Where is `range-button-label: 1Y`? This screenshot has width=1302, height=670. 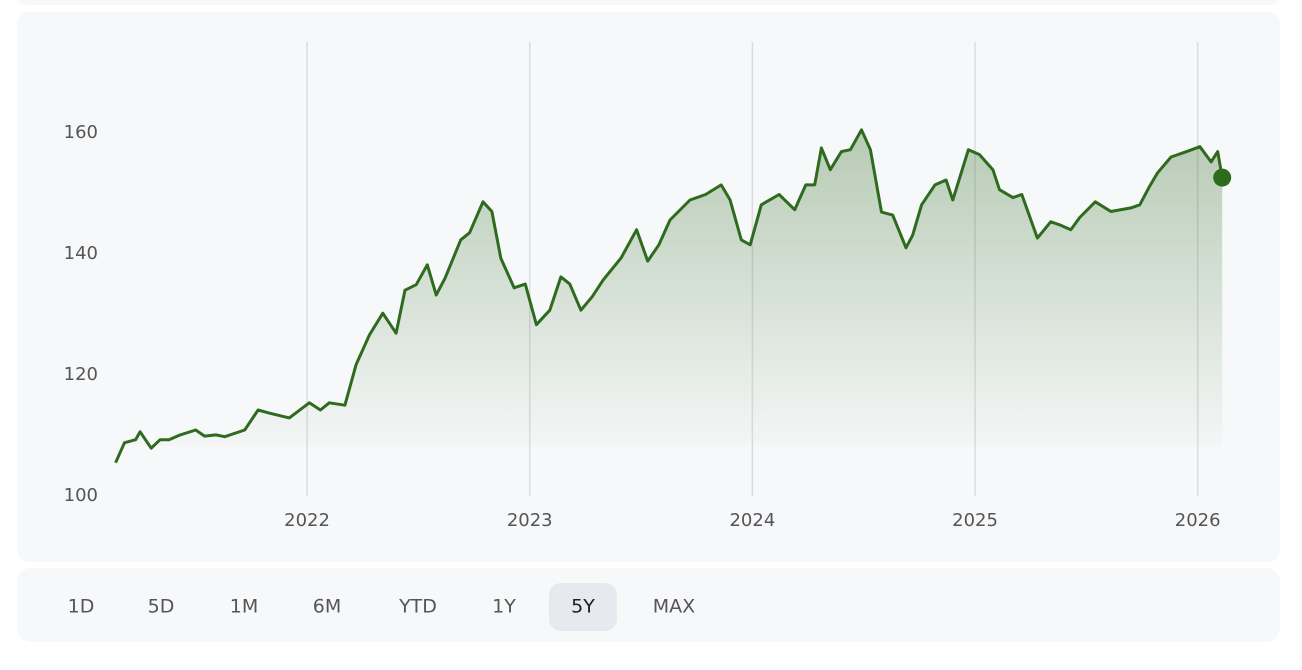 range-button-label: 1Y is located at coordinates (504, 607).